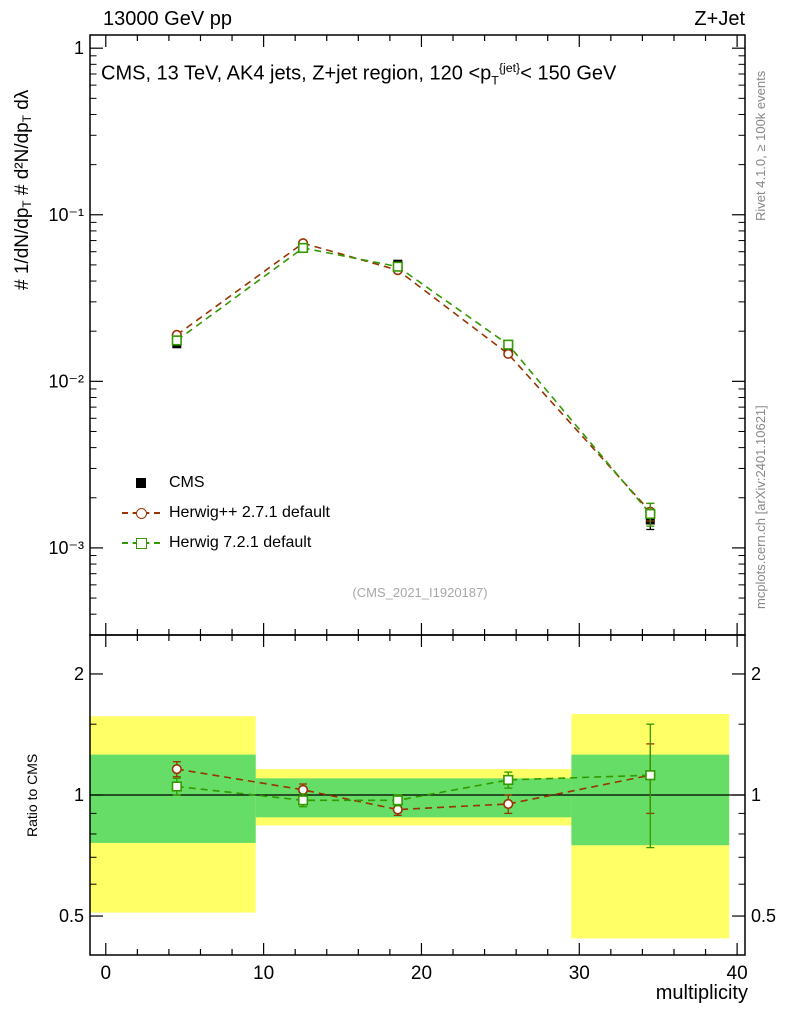 The width and height of the screenshot is (786, 1024). What do you see at coordinates (420, 592) in the screenshot?
I see `analysis-id-watermark: (CMS_2021_I1920187)` at bounding box center [420, 592].